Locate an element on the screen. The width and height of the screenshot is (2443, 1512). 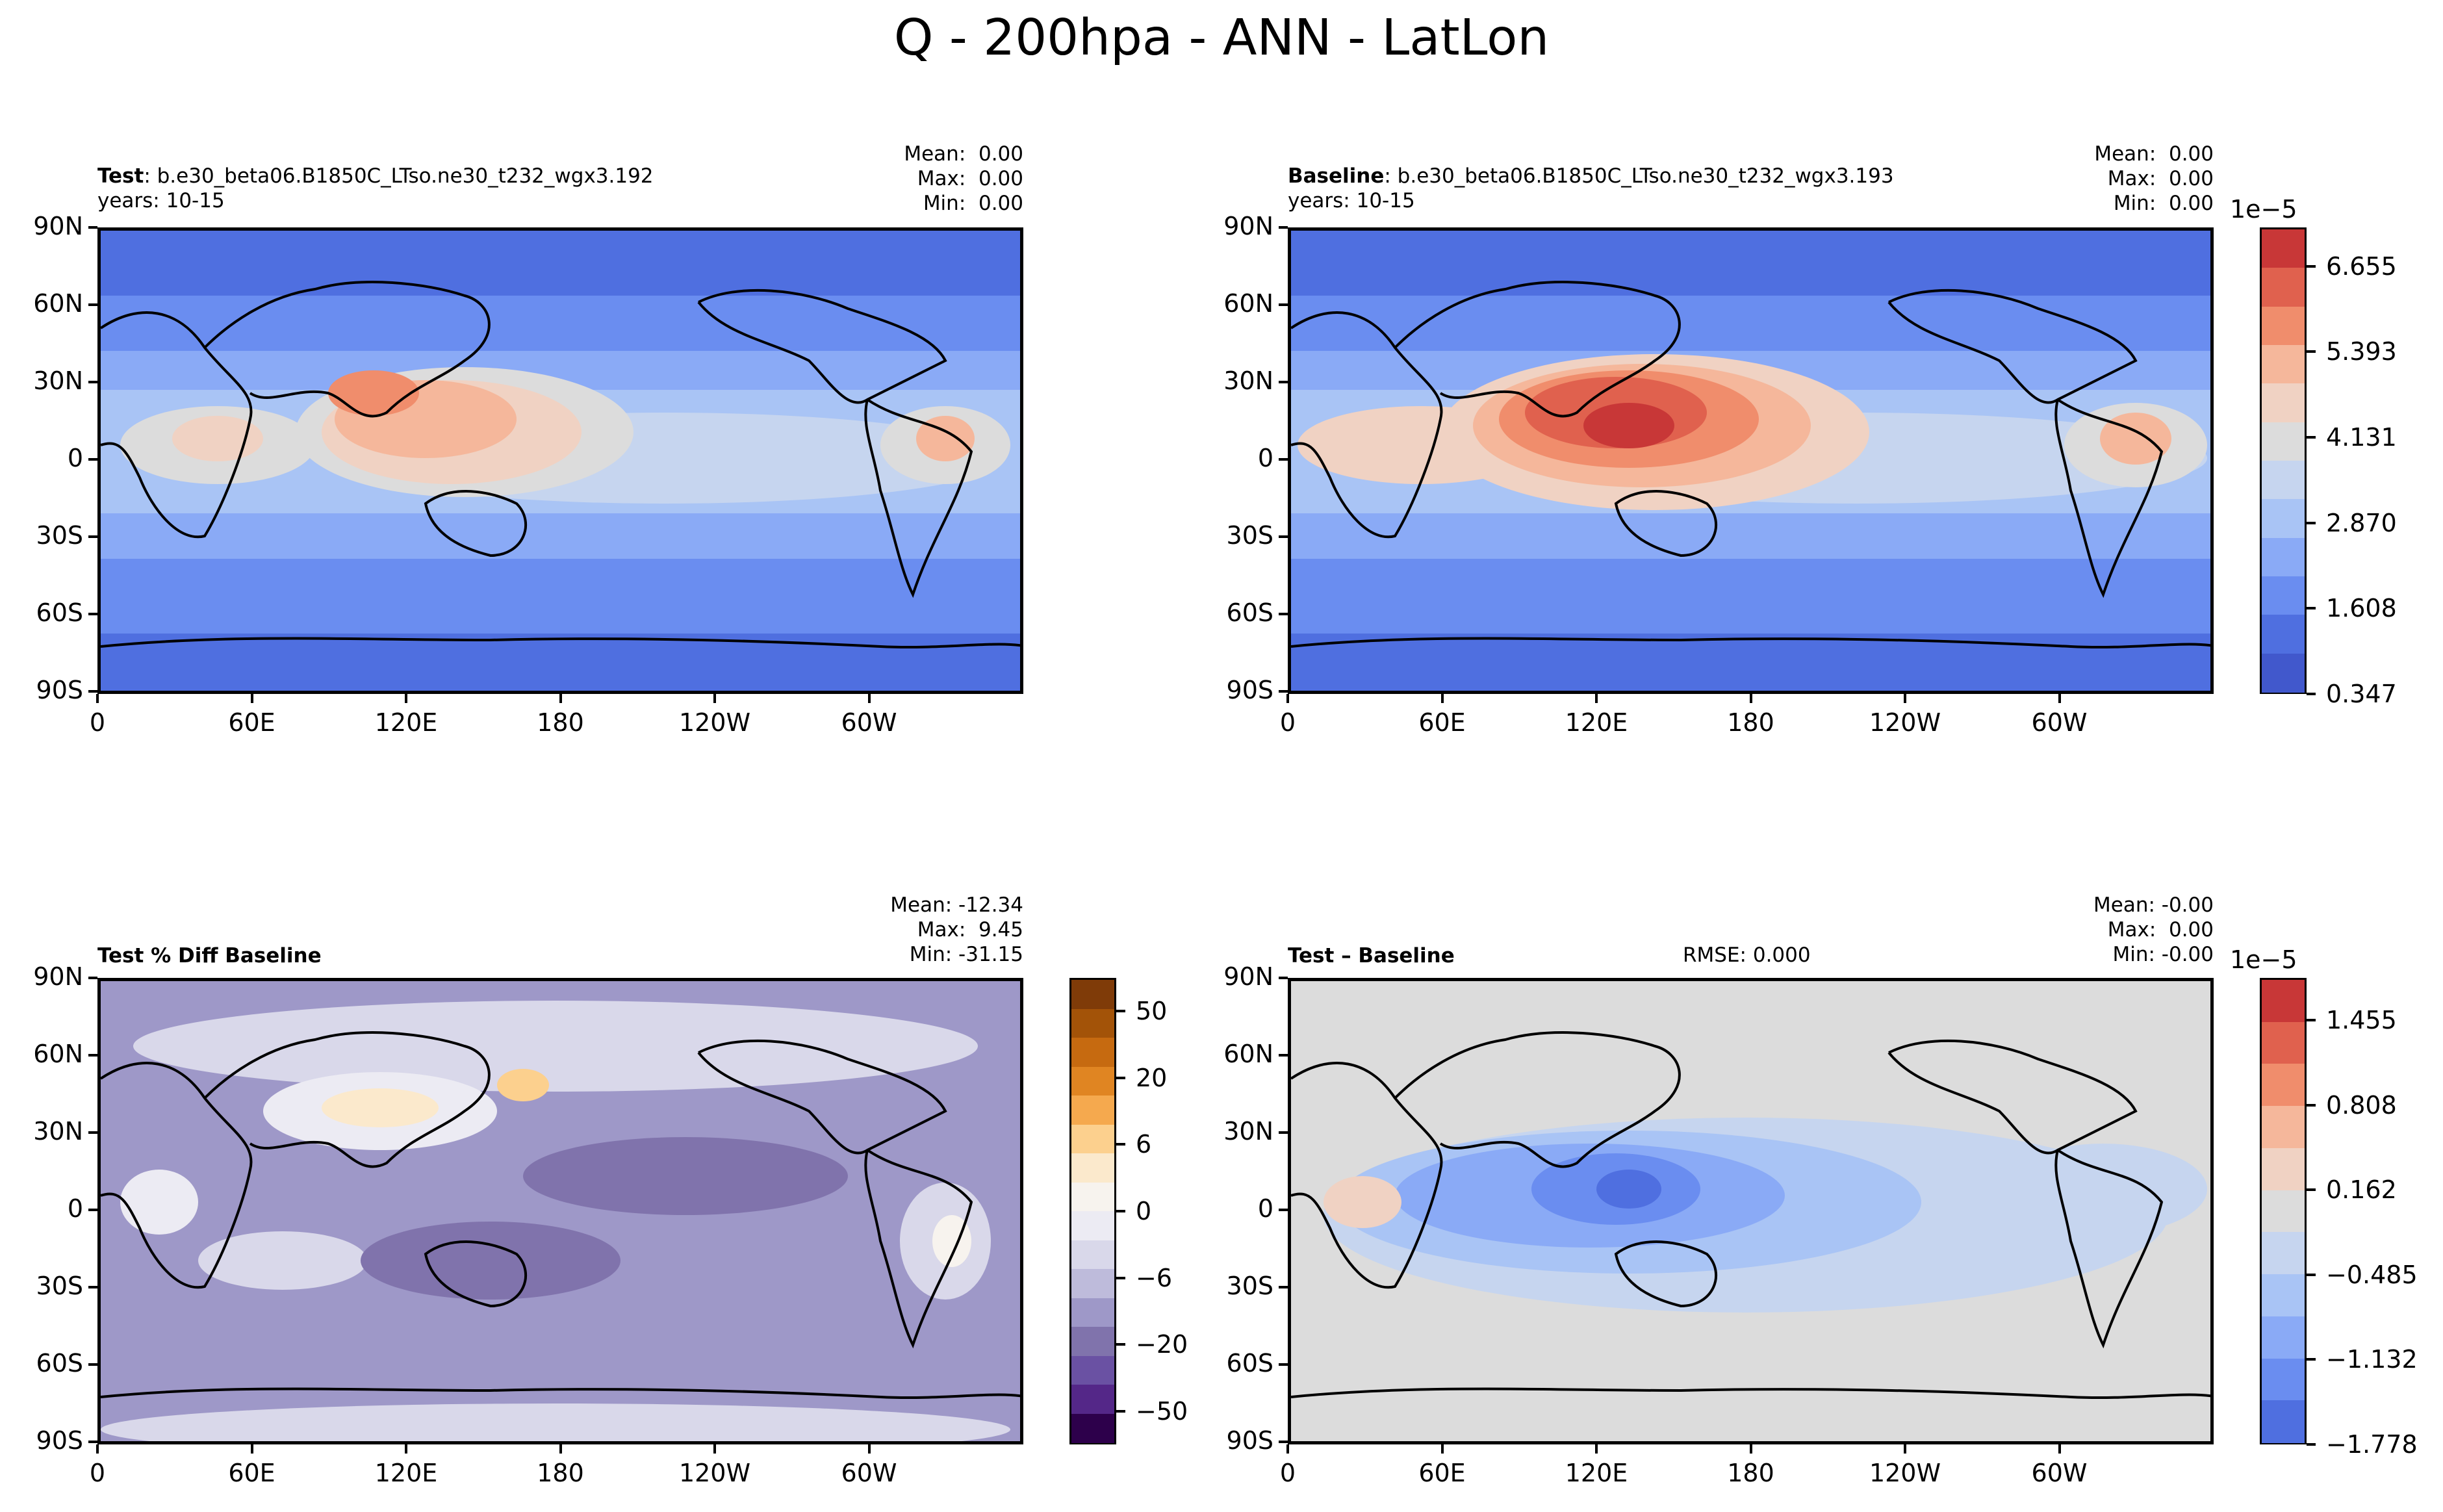
diff-ytick-label: 0 is located at coordinates (1265, 1208).